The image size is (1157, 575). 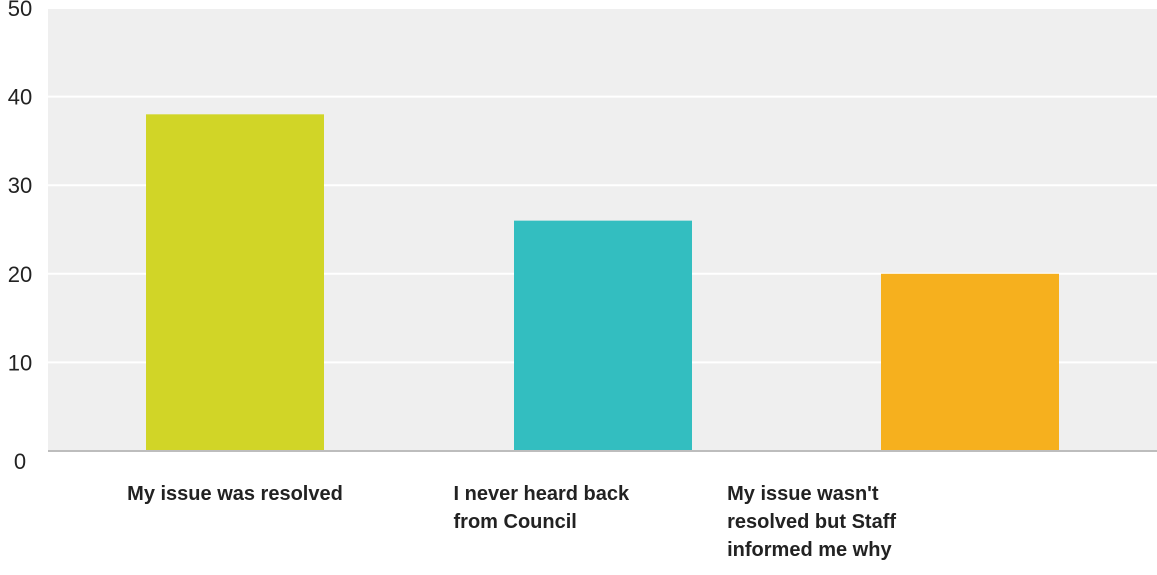 I want to click on y-tick-label: 30, so click(x=20, y=185).